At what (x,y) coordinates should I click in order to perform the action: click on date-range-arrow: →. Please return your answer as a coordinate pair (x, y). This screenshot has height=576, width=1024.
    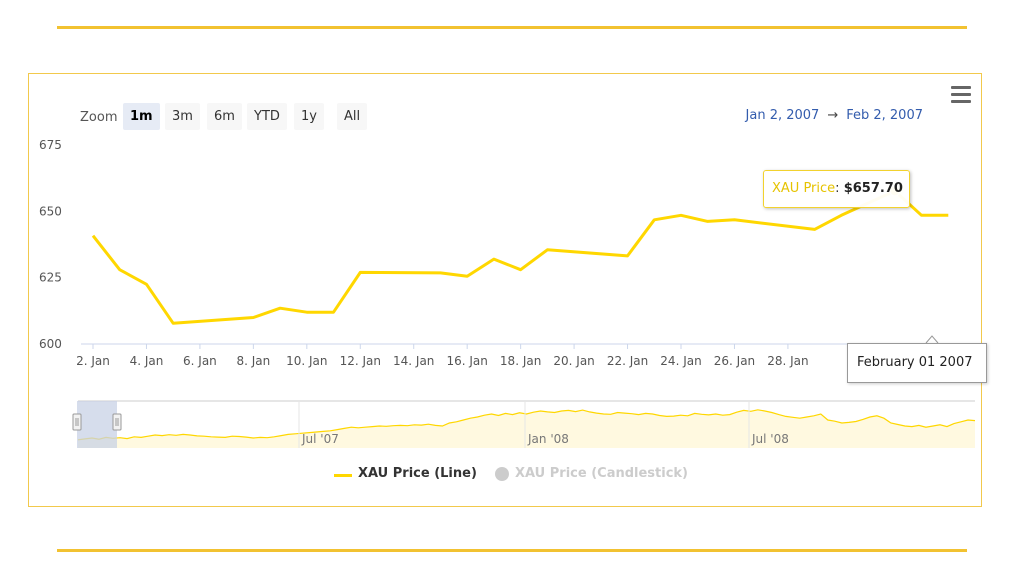
    Looking at the image, I should click on (833, 115).